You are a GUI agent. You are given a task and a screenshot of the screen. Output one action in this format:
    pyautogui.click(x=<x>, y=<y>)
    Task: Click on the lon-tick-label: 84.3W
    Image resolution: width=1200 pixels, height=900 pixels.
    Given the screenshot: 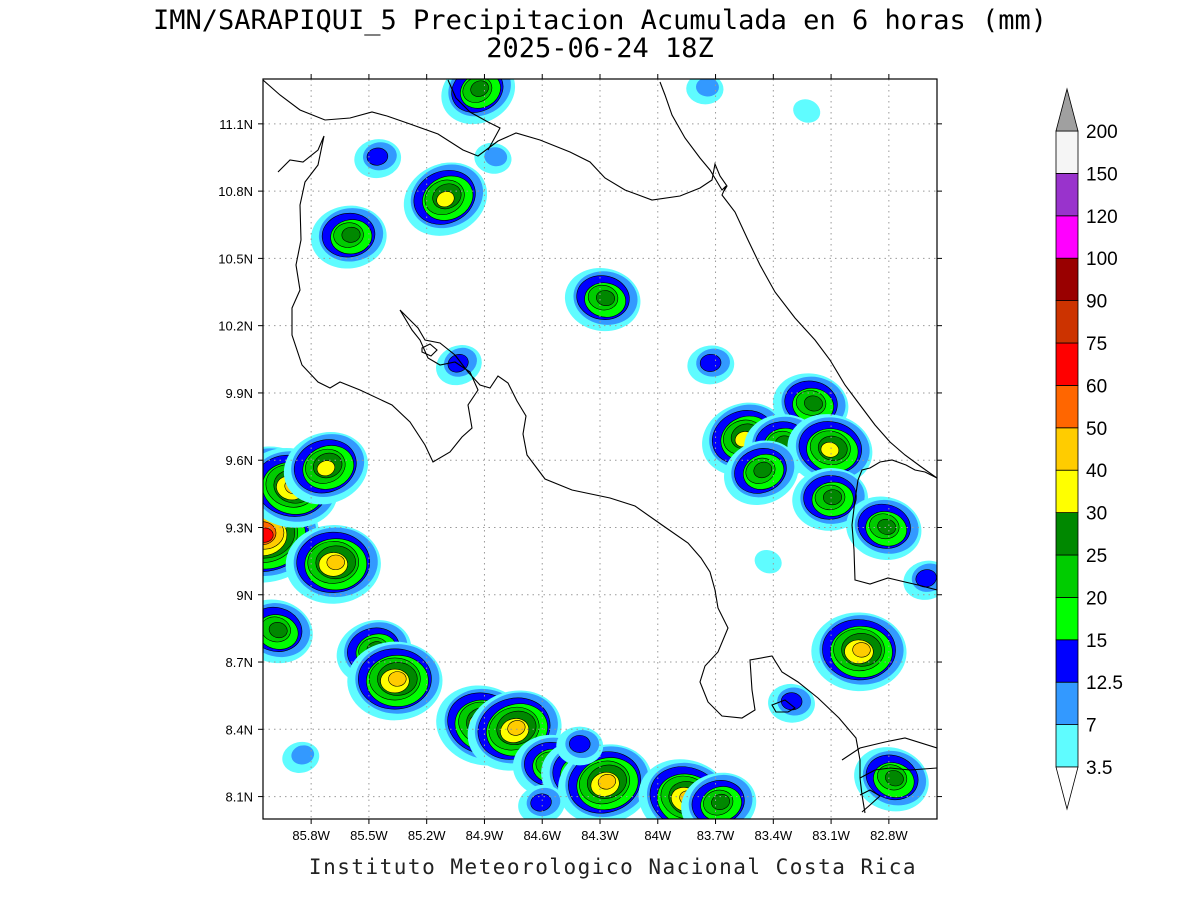 What is the action you would take?
    pyautogui.click(x=600, y=835)
    